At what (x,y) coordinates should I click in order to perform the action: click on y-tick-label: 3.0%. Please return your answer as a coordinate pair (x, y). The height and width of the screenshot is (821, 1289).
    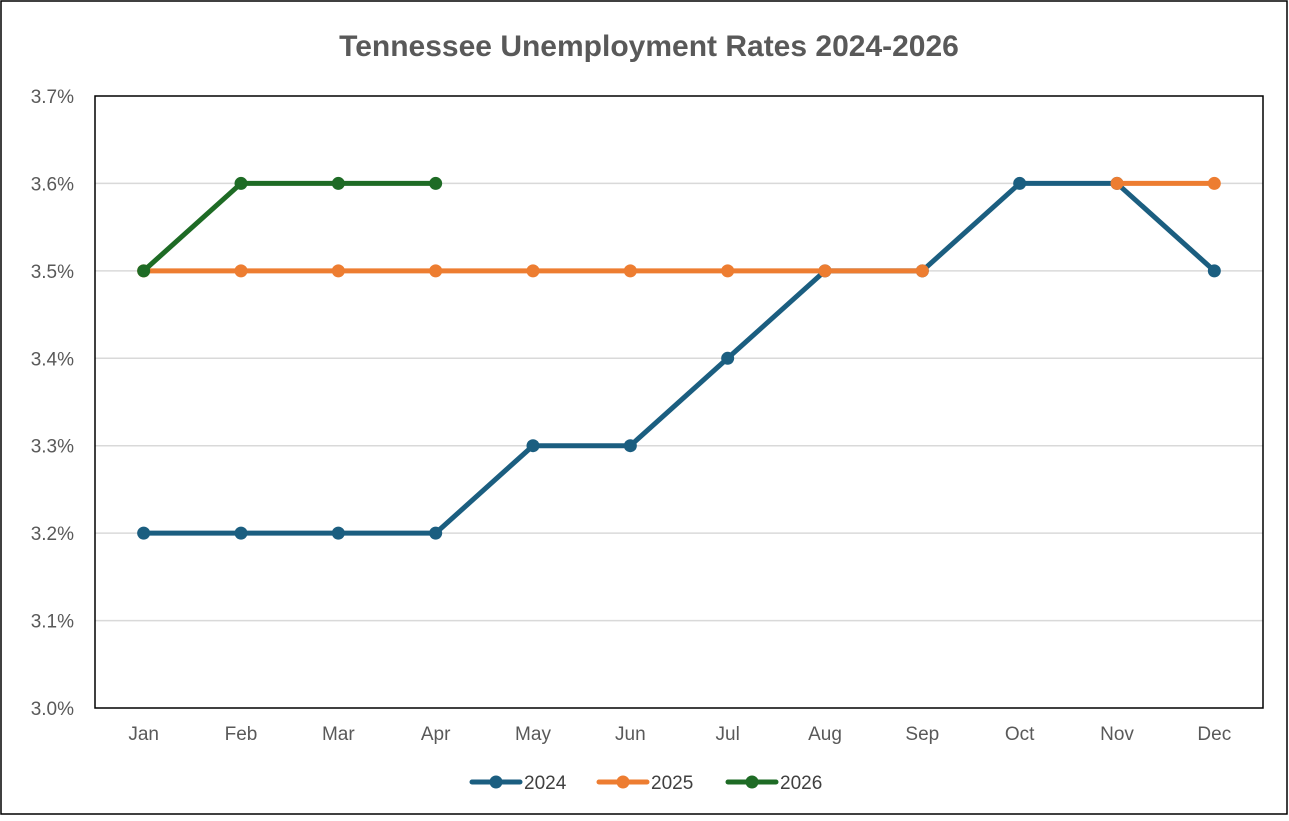
    Looking at the image, I should click on (52, 709).